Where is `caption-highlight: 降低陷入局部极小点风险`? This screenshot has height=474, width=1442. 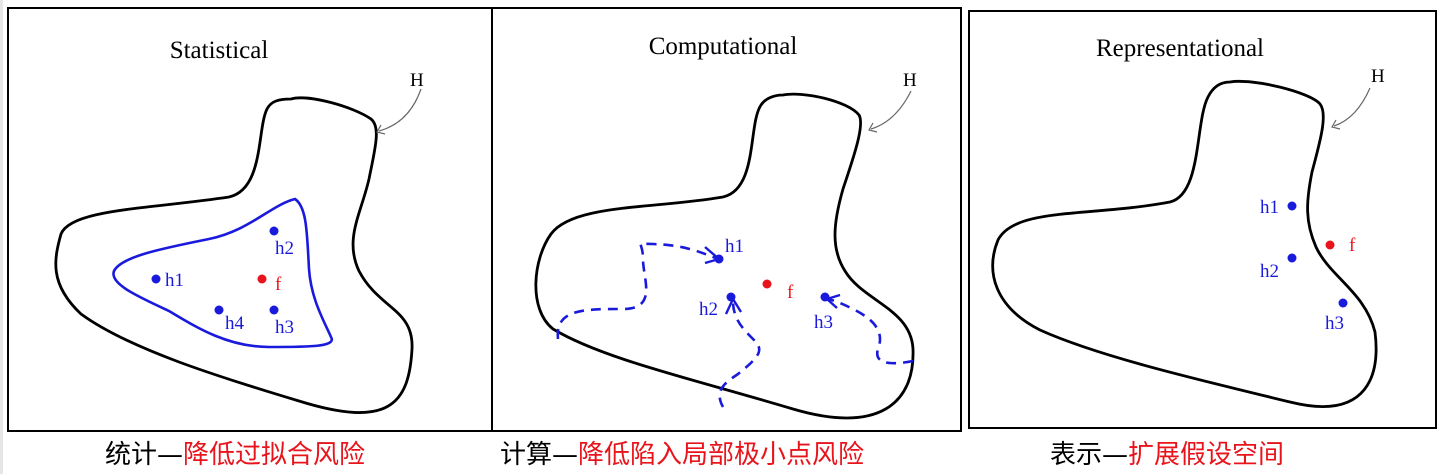 caption-highlight: 降低陷入局部极小点风险 is located at coordinates (721, 455).